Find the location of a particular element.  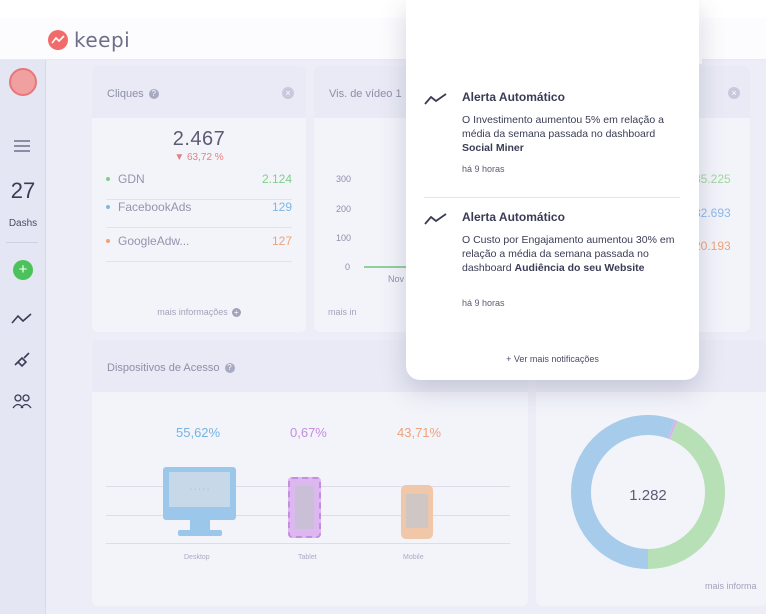

hamburger-menu-icon is located at coordinates (22, 147).